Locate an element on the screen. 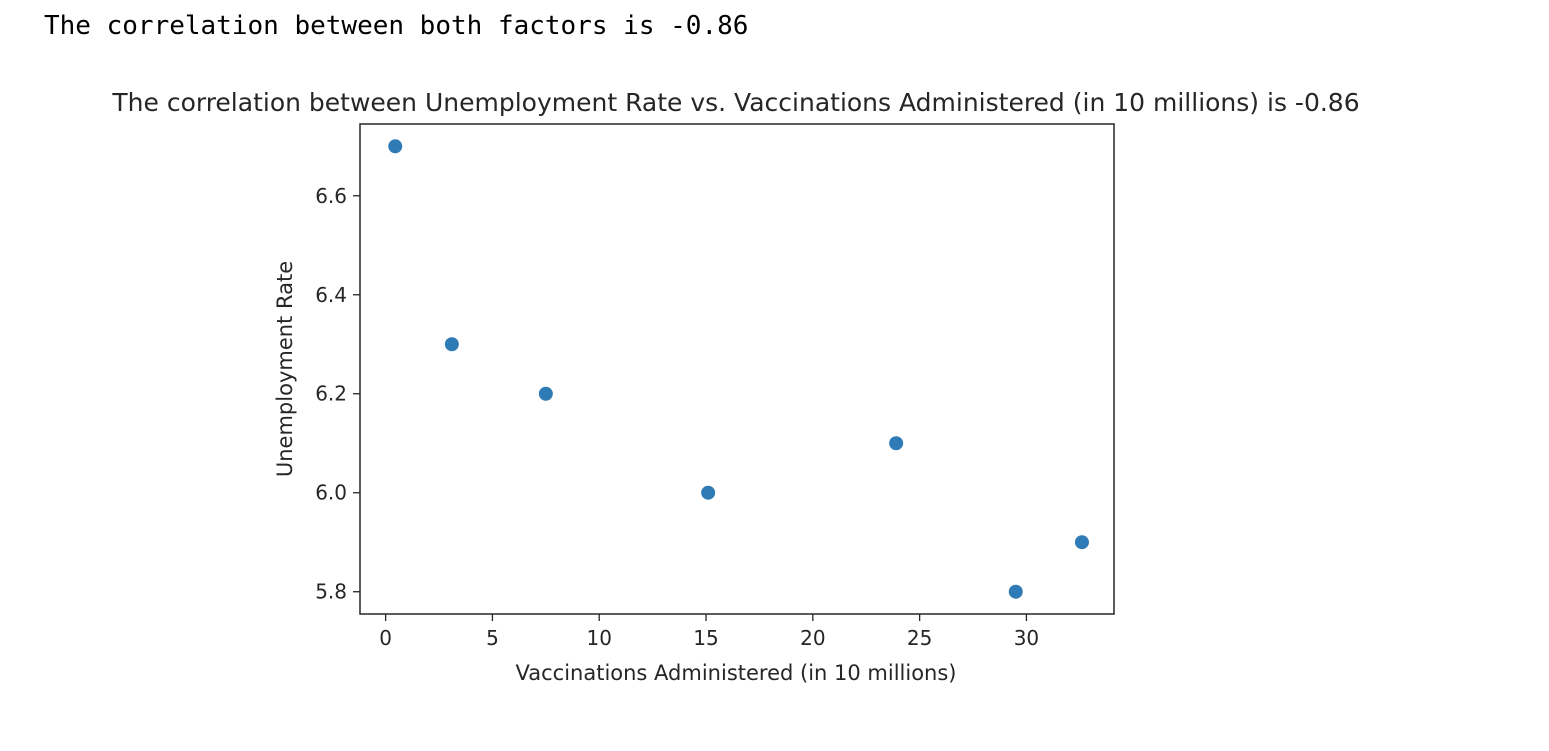 Image resolution: width=1549 pixels, height=751 pixels. x-tick-label: 30 is located at coordinates (1026, 638).